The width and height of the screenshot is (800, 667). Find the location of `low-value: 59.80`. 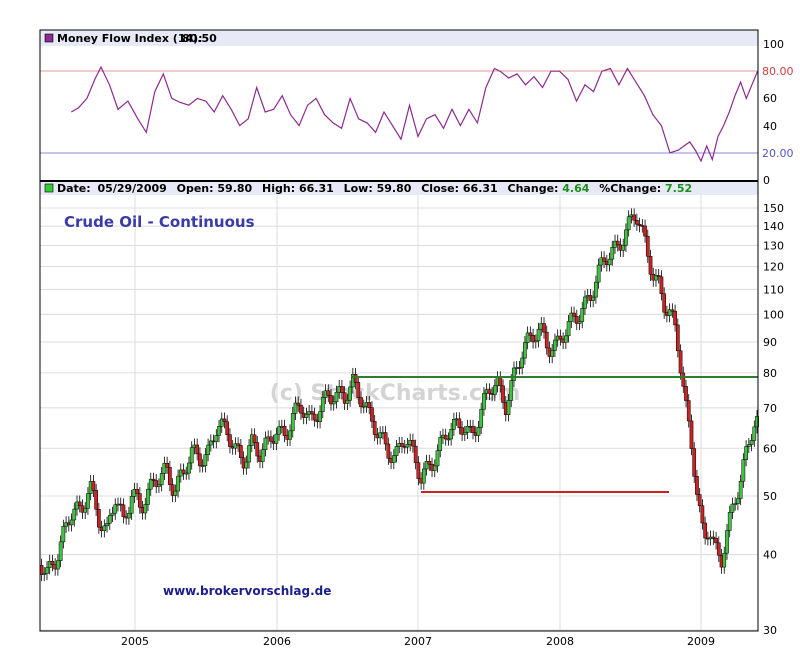

low-value: 59.80 is located at coordinates (394, 188).